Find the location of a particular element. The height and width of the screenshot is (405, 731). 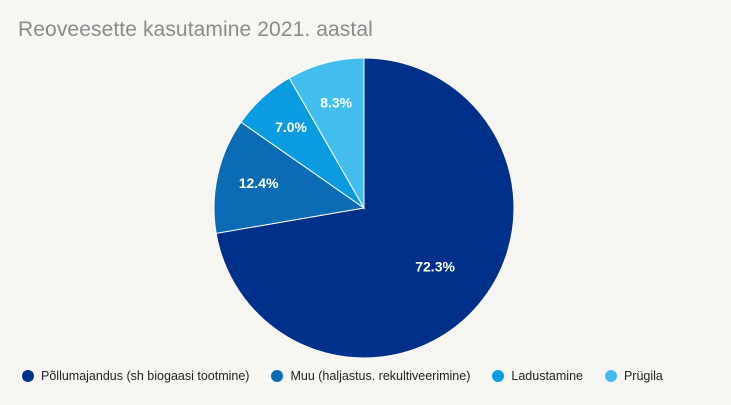

chart-title: Reoveesette kasutamine 2021. aastal is located at coordinates (195, 29).